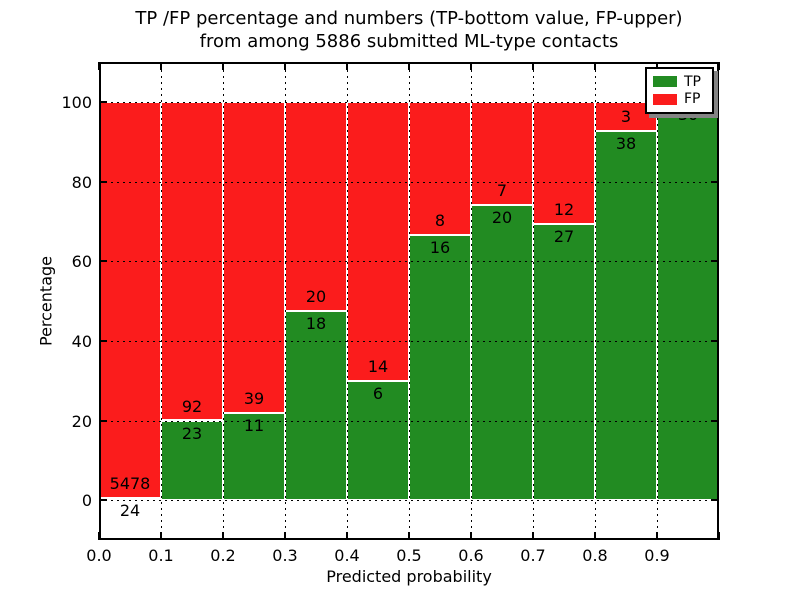 The width and height of the screenshot is (800, 600). I want to click on bar-fp-count-label: 5478, so click(130, 484).